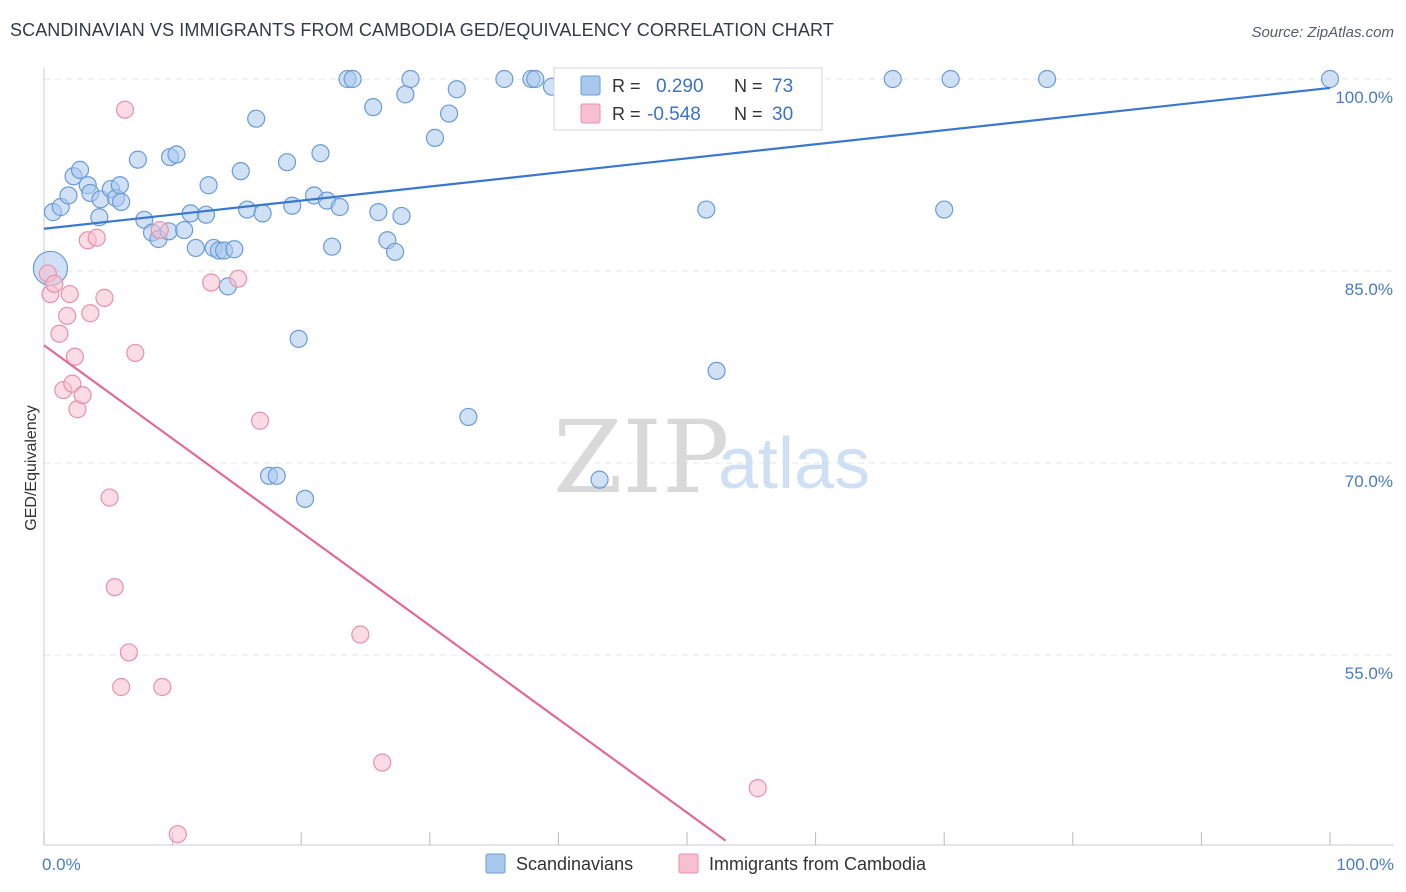 Image resolution: width=1406 pixels, height=892 pixels. I want to click on source-label: Source: ZipAtlas.com, so click(1322, 32).